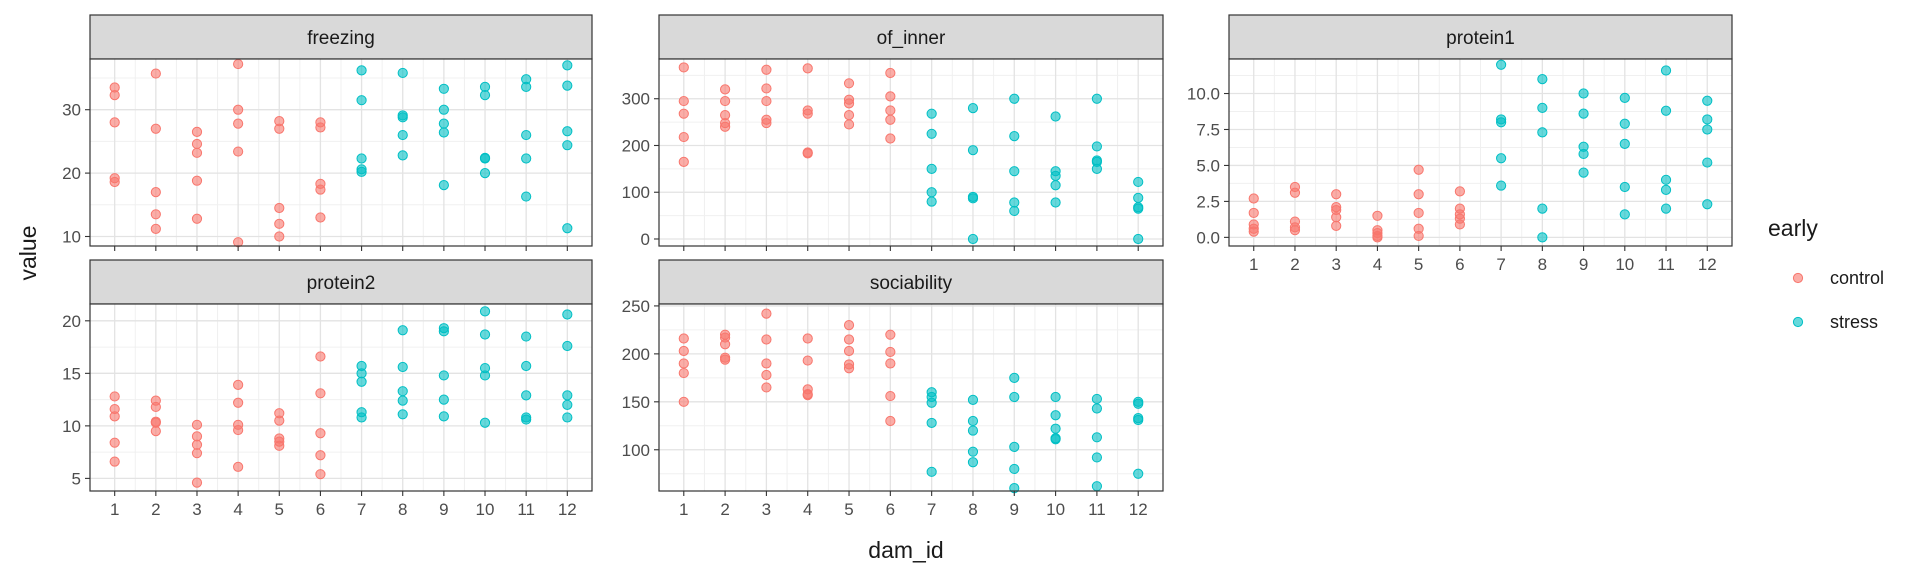 The width and height of the screenshot is (1920, 576). What do you see at coordinates (1418, 264) in the screenshot?
I see `x-tick-label: 5` at bounding box center [1418, 264].